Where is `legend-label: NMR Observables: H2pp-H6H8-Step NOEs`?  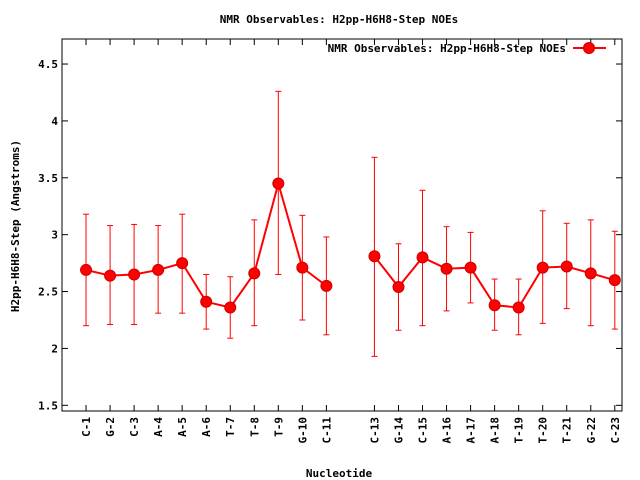
legend-label: NMR Observables: H2pp-H6H8-Step NOEs is located at coordinates (447, 48).